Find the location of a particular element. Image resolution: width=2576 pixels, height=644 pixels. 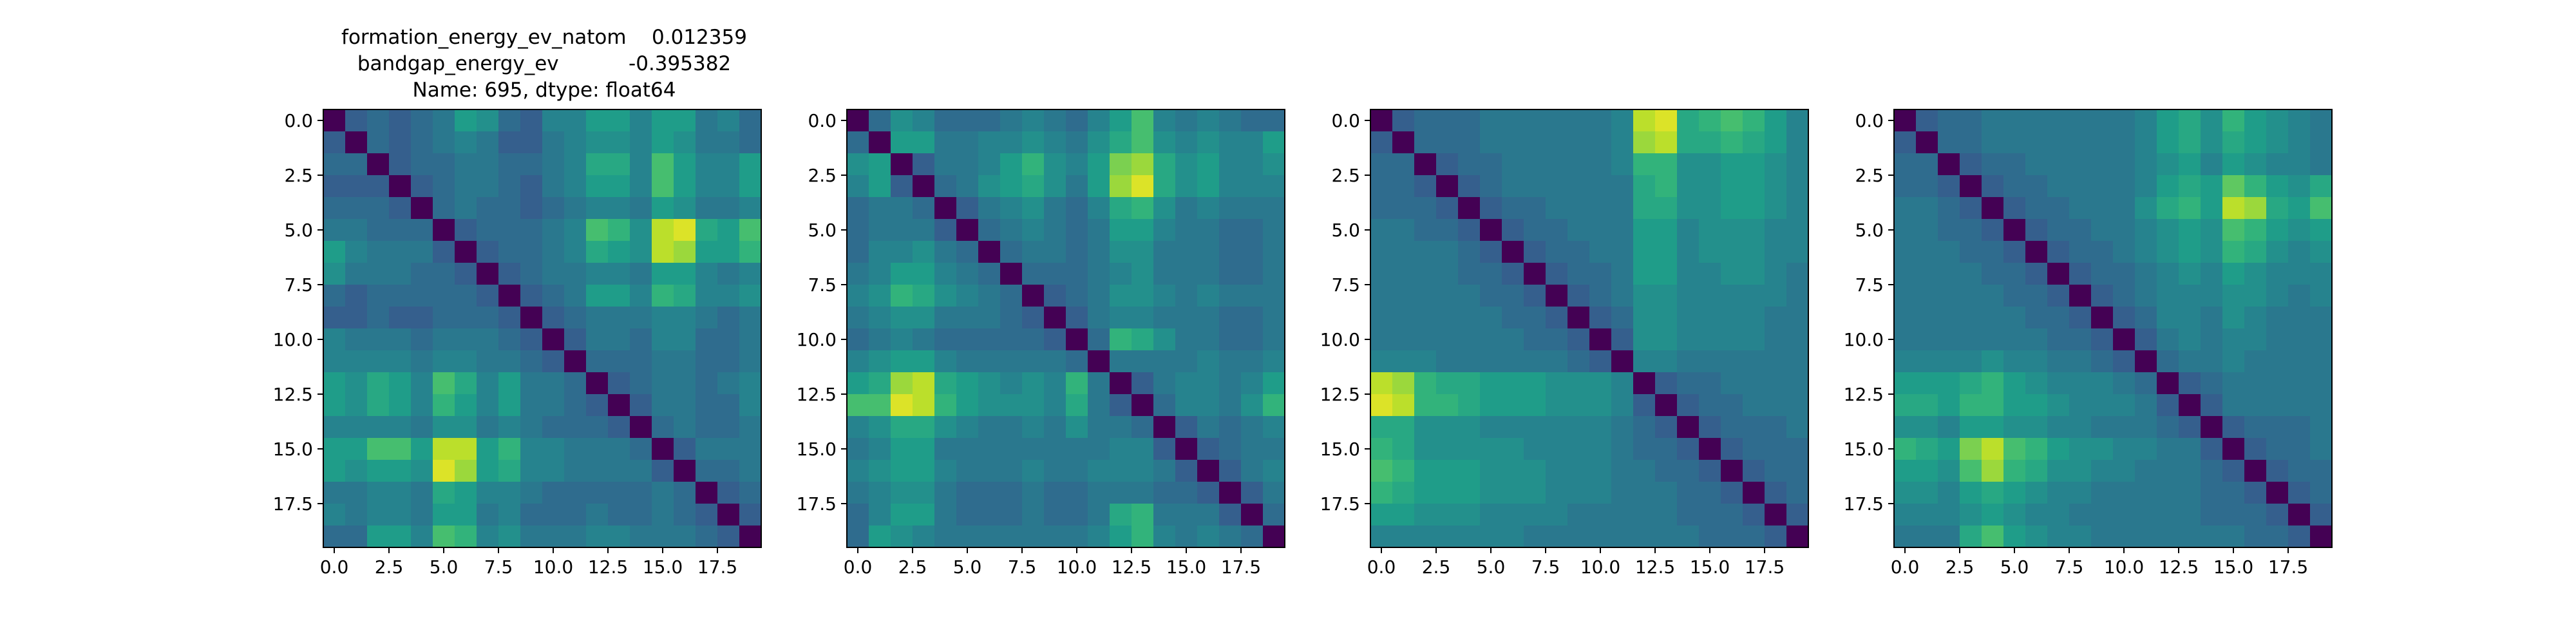

axes-frame is located at coordinates (542, 328).